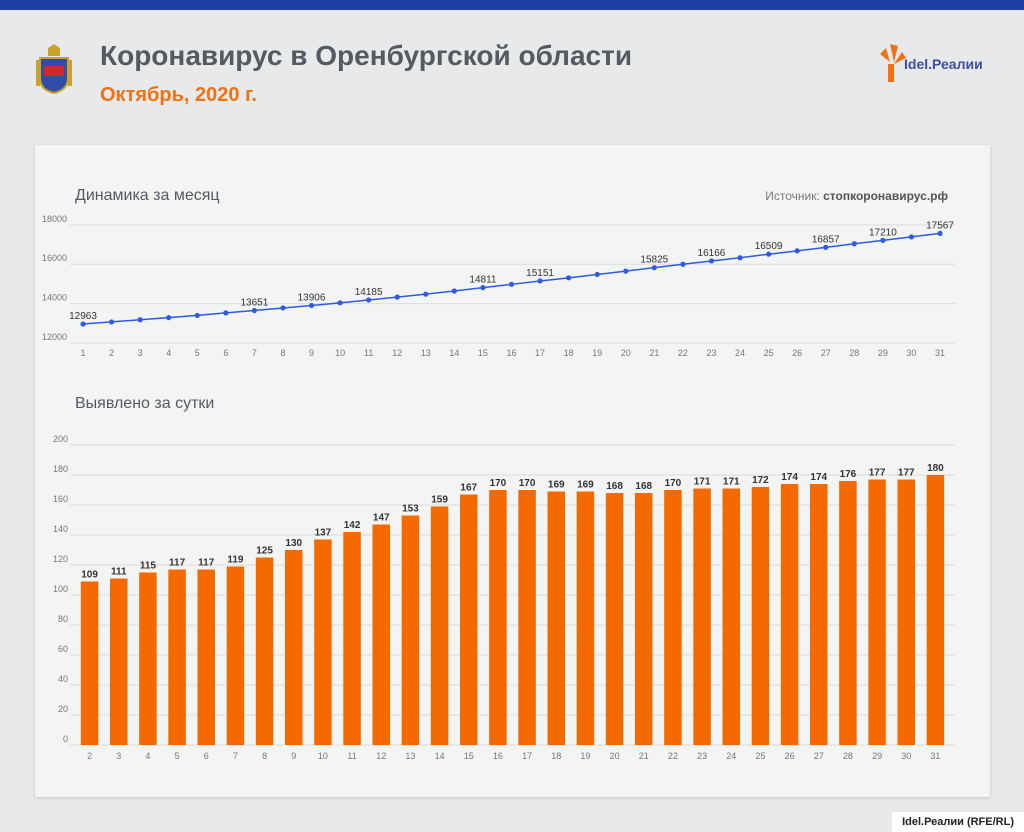 The width and height of the screenshot is (1024, 832). I want to click on line-y-tick-label: 14000, so click(54, 298).